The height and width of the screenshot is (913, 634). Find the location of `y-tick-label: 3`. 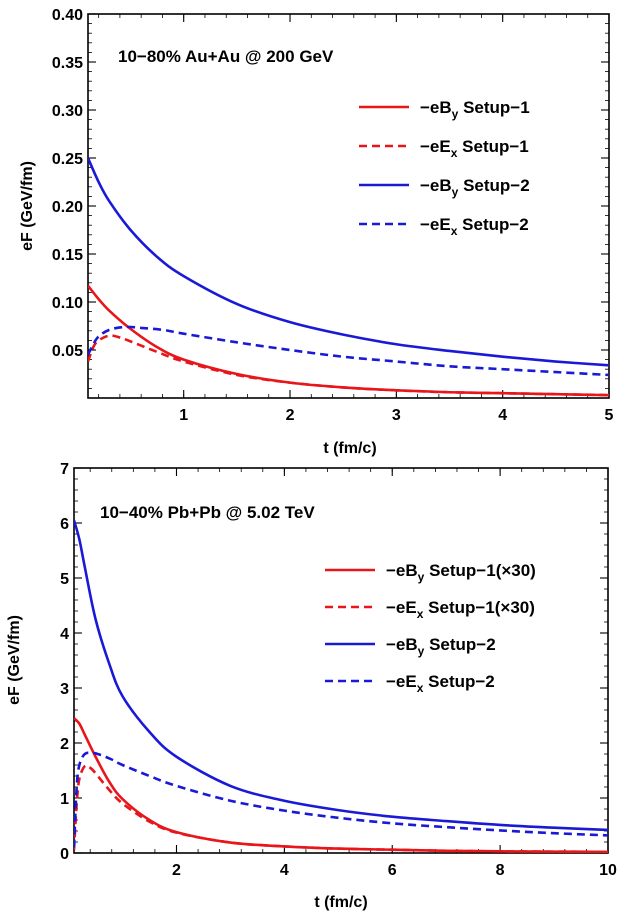

y-tick-label: 3 is located at coordinates (64, 689).